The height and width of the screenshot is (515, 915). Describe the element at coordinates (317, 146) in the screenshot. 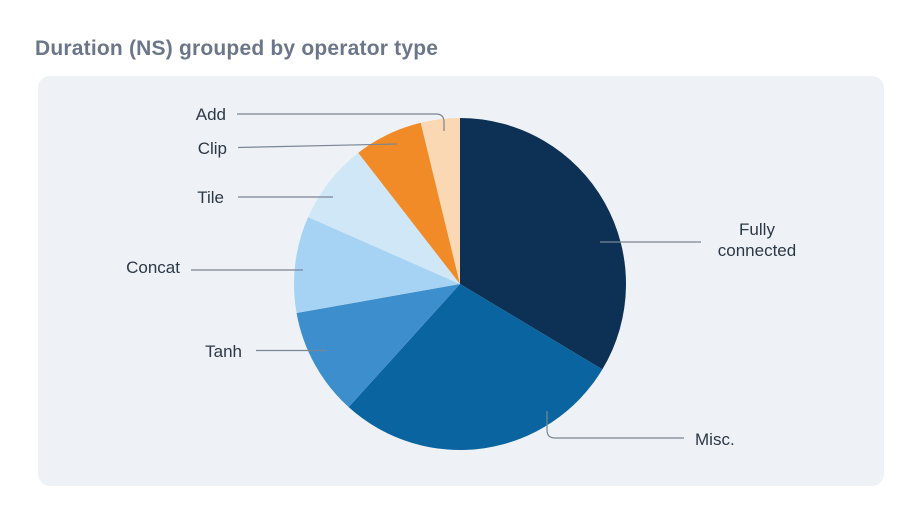

I see `leader-line-clip` at that location.